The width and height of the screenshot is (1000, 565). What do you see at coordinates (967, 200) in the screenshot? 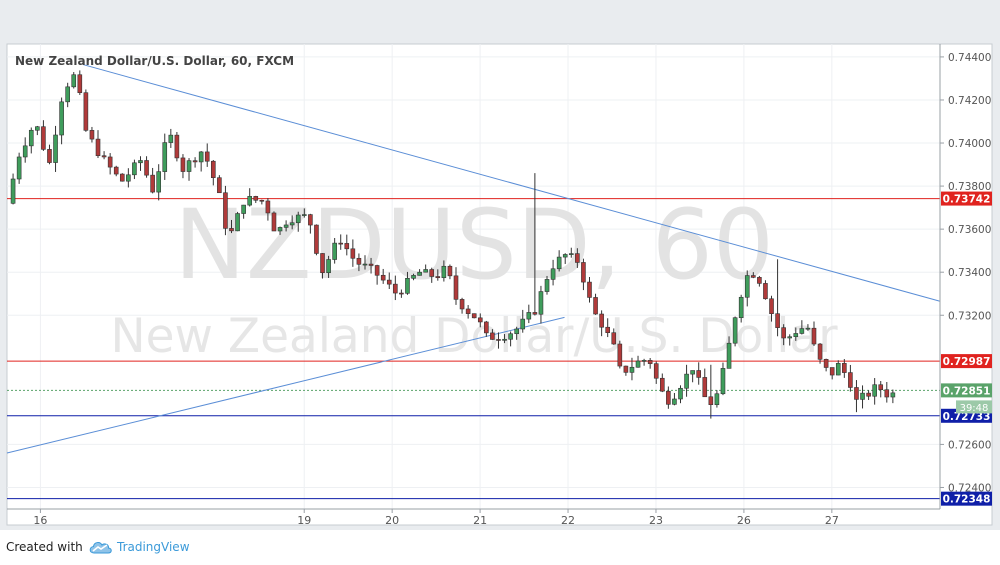
I see `level-price-label: 0.73742` at bounding box center [967, 200].